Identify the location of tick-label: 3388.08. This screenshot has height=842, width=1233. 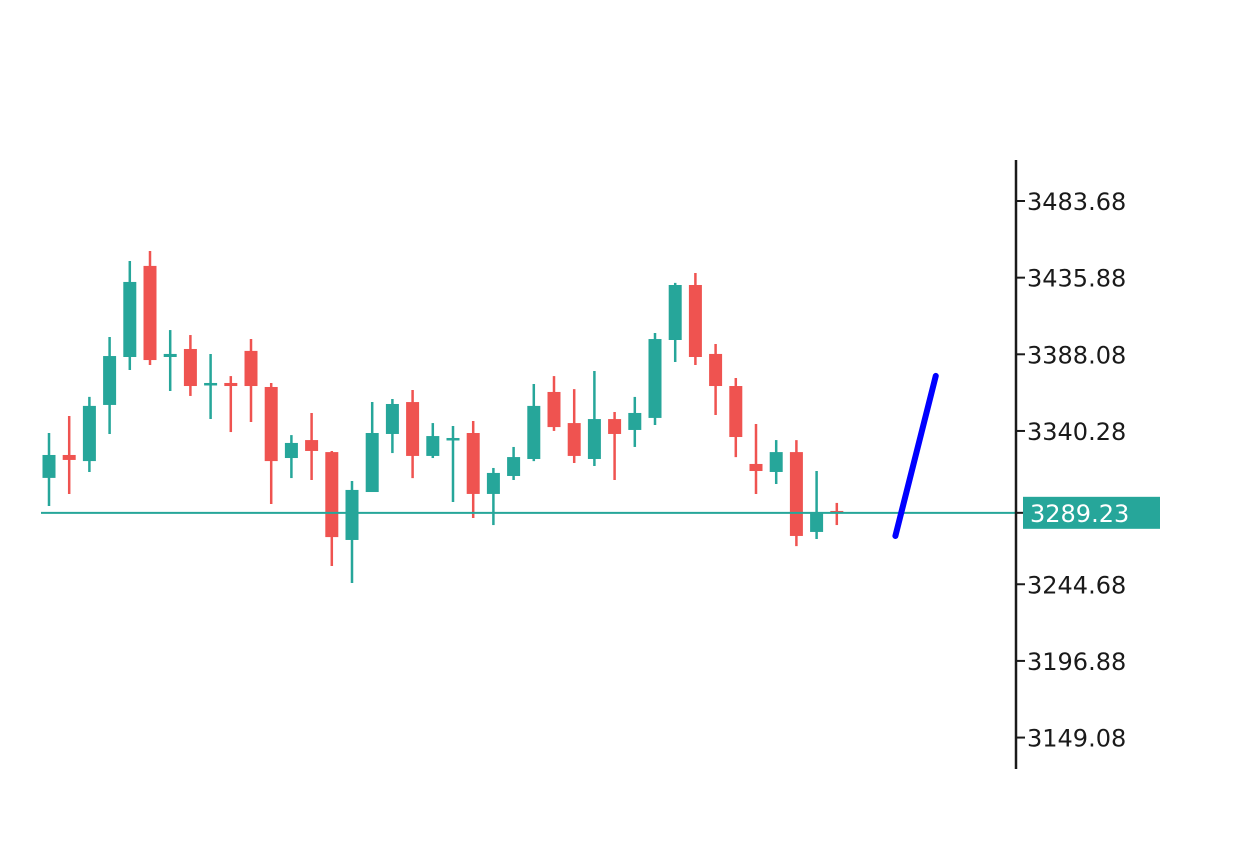
(1076, 355).